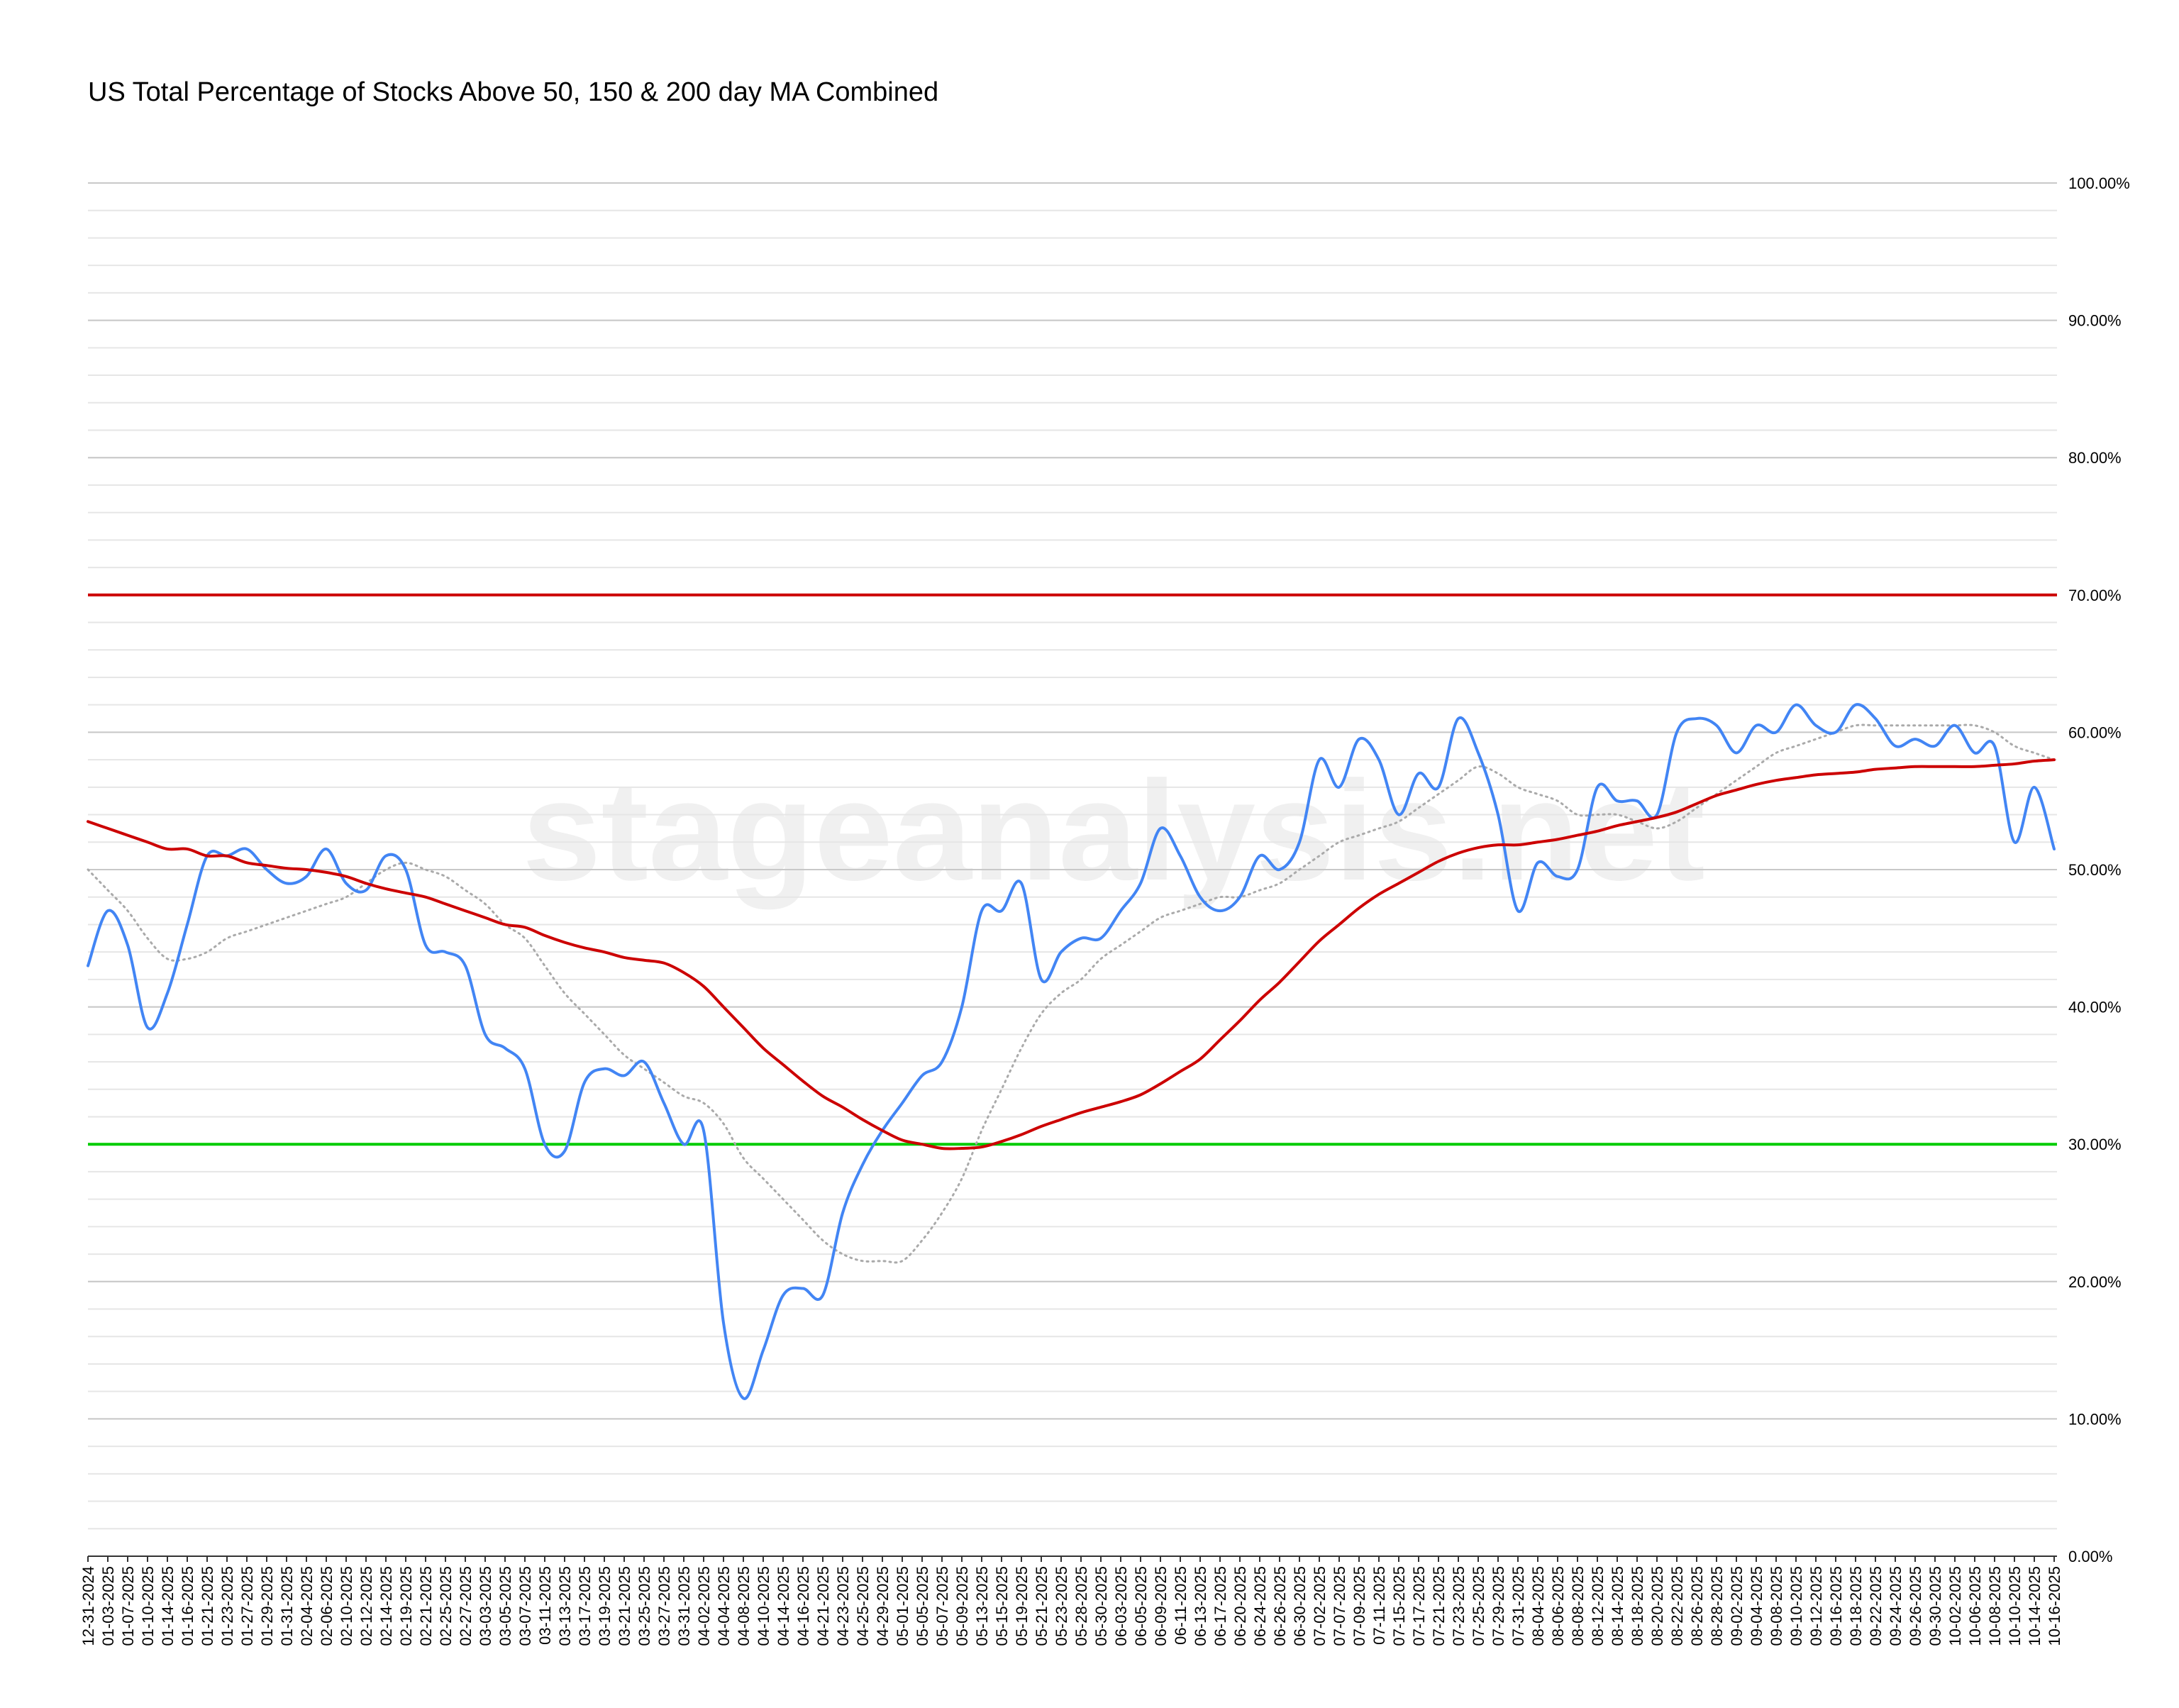 This screenshot has height=1708, width=2179. Describe the element at coordinates (1995, 1606) in the screenshot. I see `x-tick-label: 10-08-2025` at that location.